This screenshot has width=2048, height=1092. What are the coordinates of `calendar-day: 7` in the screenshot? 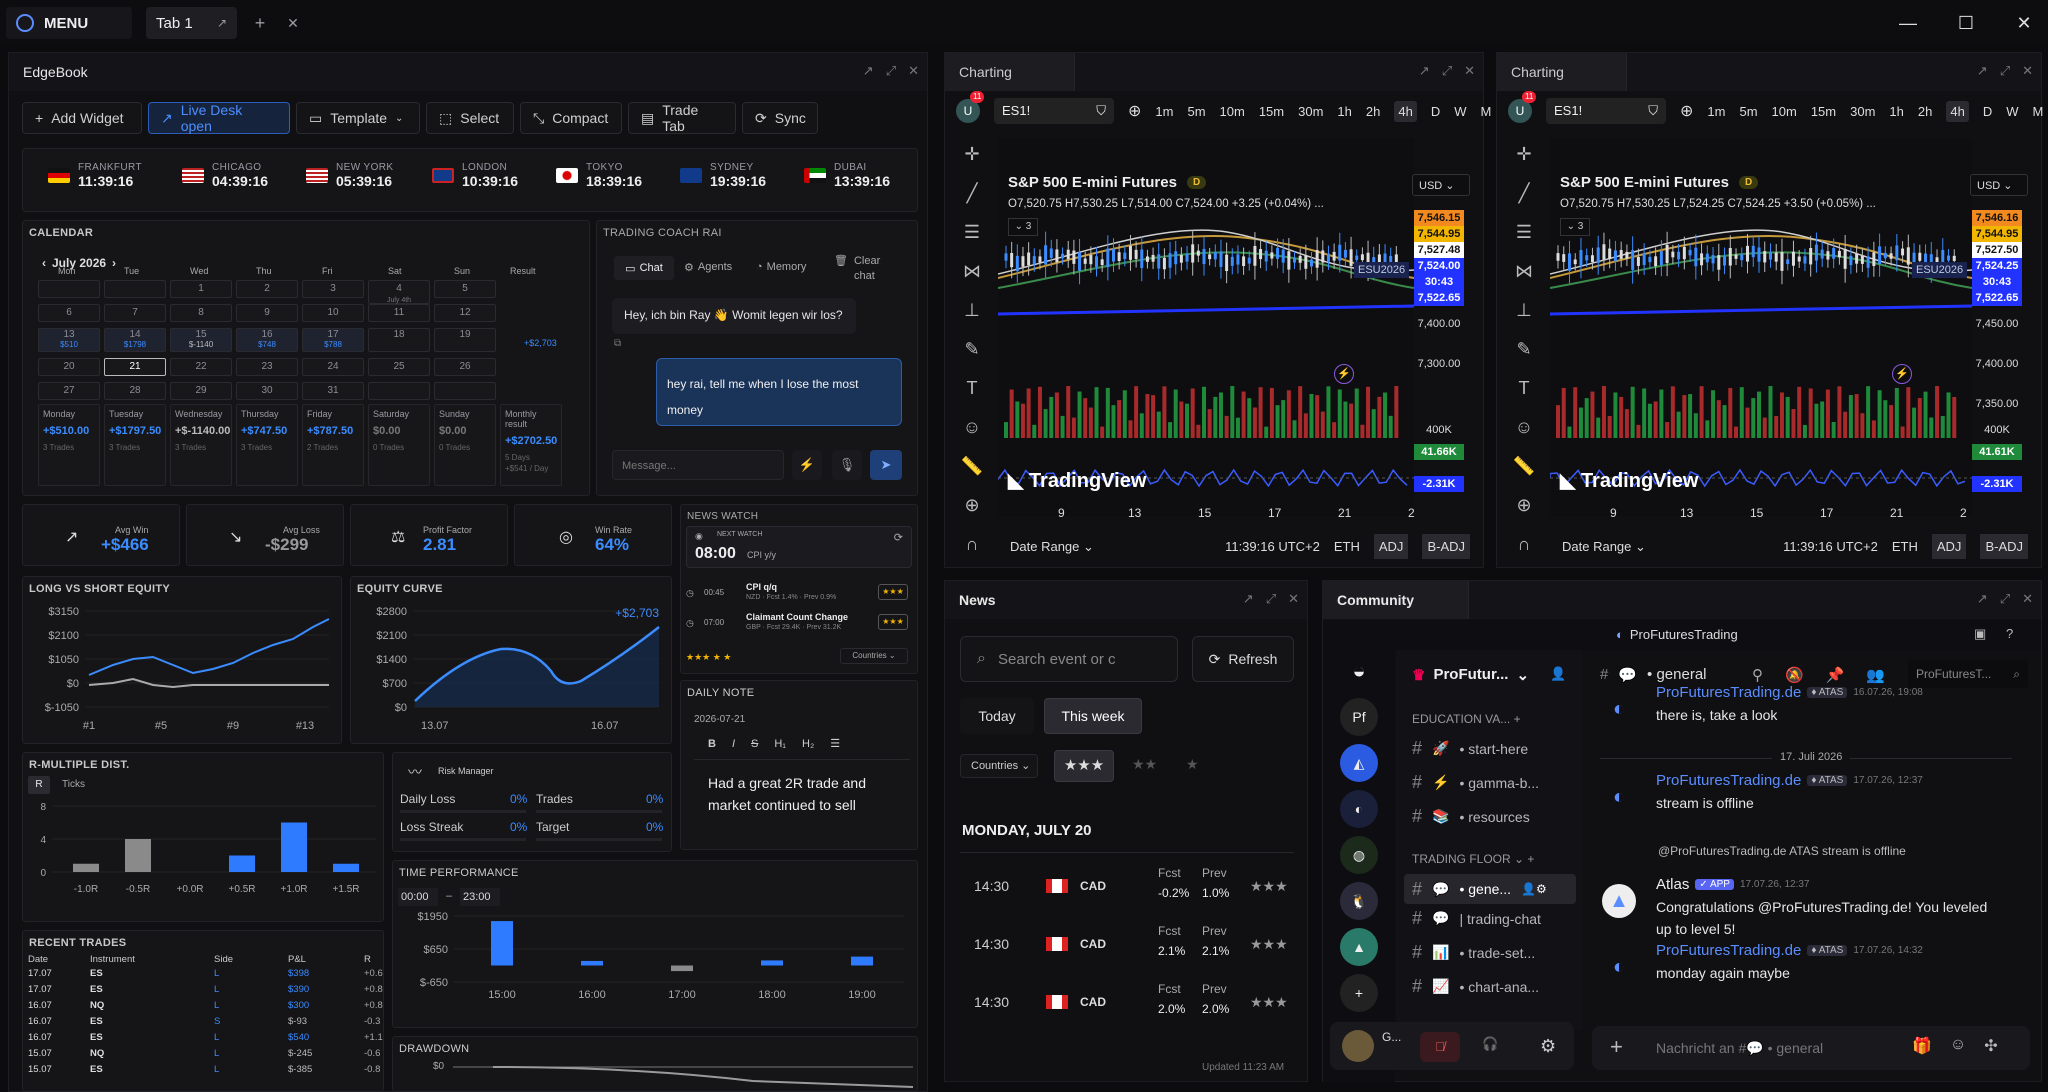 It's located at (135, 313).